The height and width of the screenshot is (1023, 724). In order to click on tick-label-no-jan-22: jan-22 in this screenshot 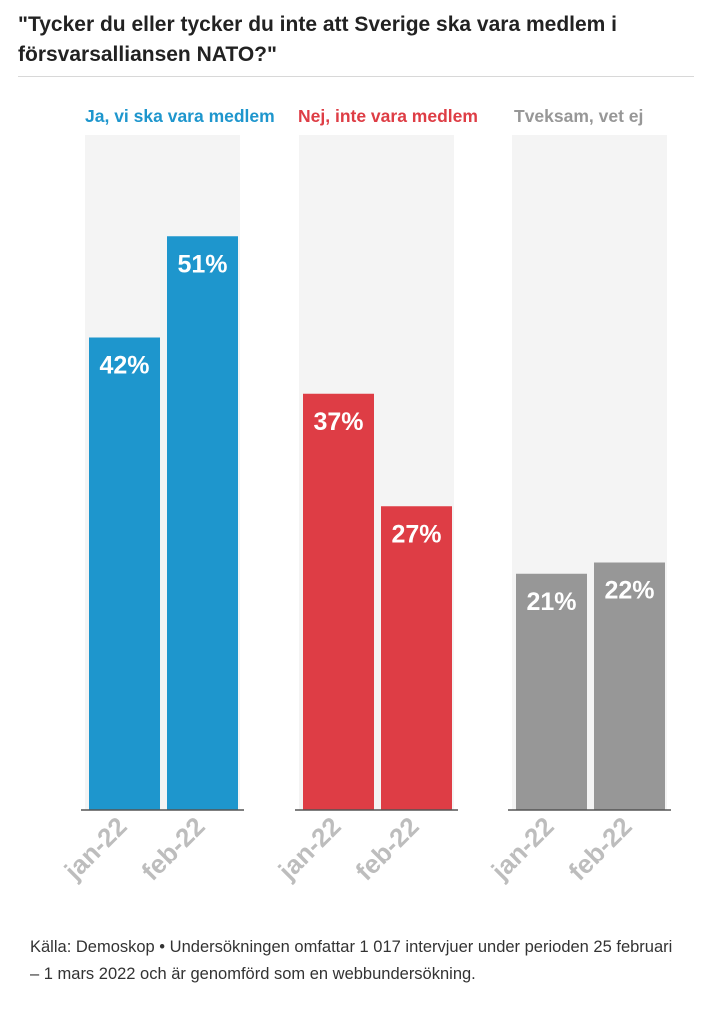, I will do `click(309, 848)`.